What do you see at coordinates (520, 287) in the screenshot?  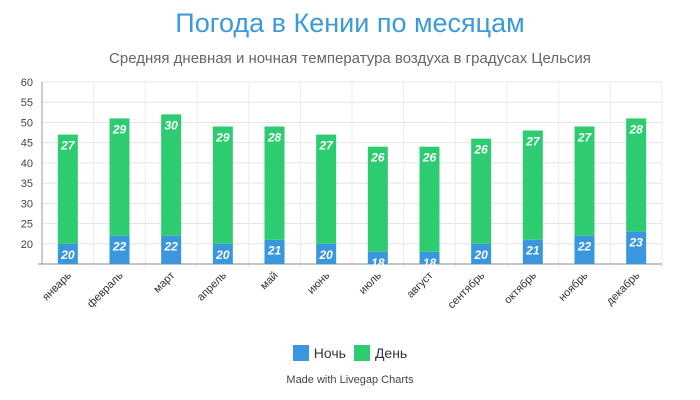 I see `x-tick-label: октябрь` at bounding box center [520, 287].